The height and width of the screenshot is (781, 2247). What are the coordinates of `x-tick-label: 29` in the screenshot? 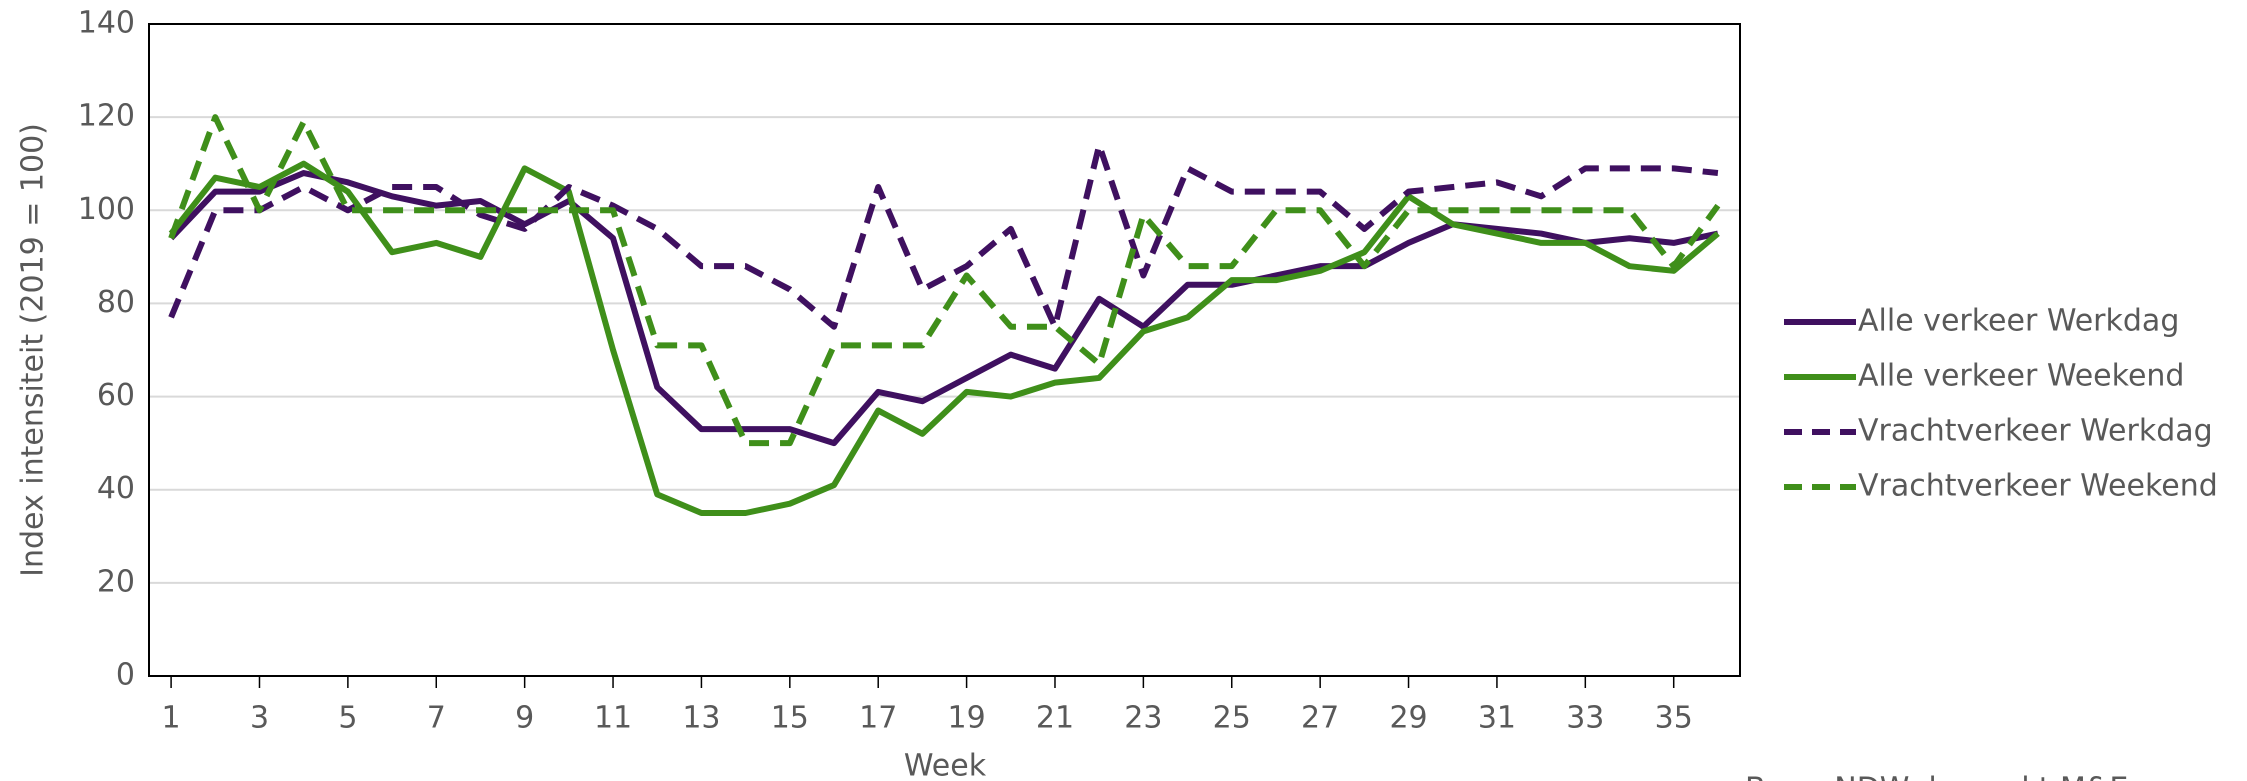 It's located at (1408, 718).